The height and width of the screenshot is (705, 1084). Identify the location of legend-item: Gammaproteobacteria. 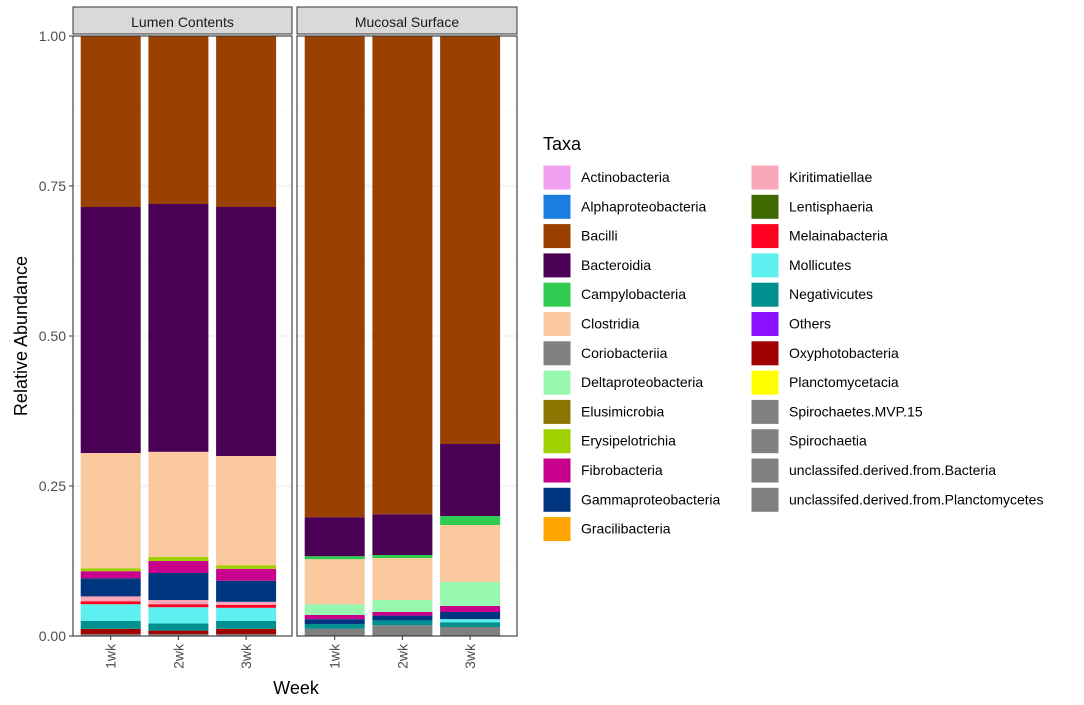
(631, 499).